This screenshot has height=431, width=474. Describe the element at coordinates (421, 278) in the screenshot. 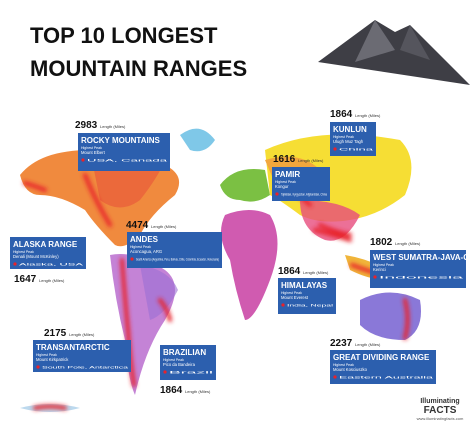

I see `location: Indonesia` at that location.